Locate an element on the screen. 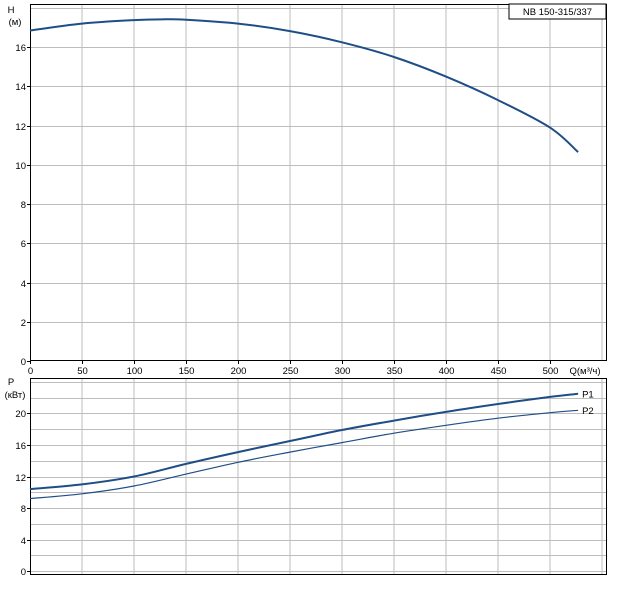 The width and height of the screenshot is (624, 611). head-xtick-label-0: 0 is located at coordinates (30, 371).